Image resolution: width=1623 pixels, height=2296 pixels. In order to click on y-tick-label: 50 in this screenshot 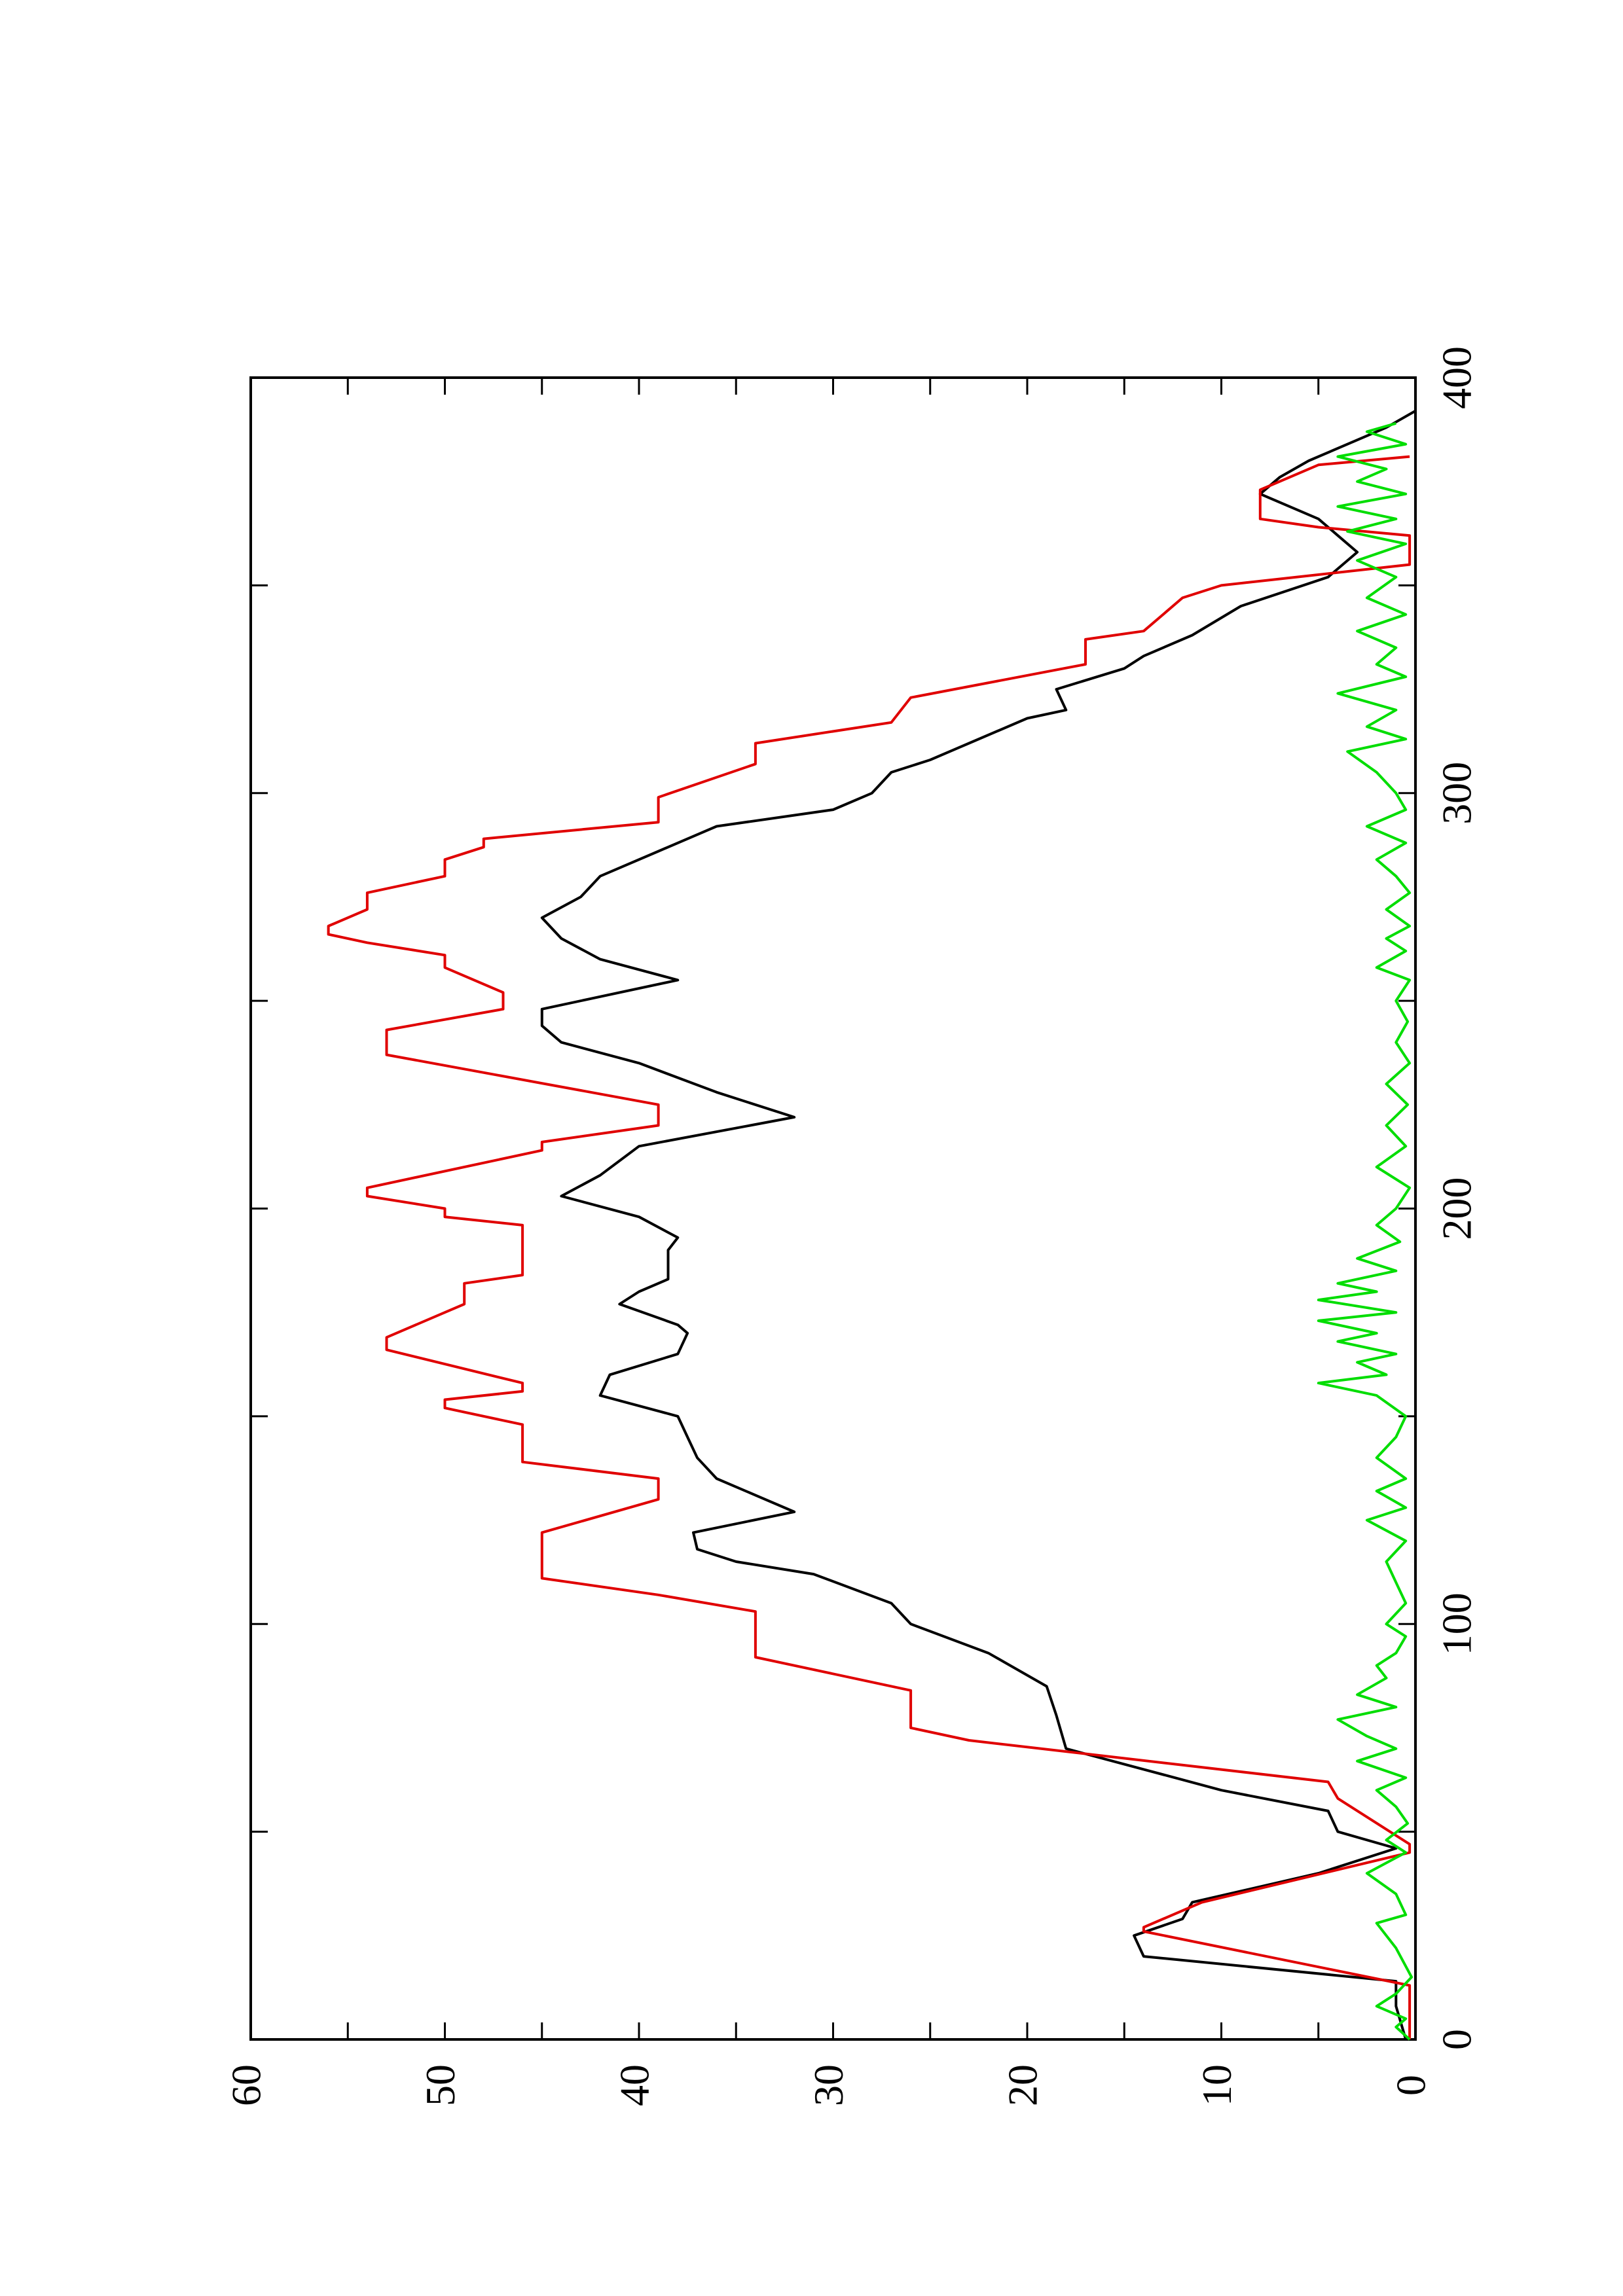, I will do `click(440, 2085)`.